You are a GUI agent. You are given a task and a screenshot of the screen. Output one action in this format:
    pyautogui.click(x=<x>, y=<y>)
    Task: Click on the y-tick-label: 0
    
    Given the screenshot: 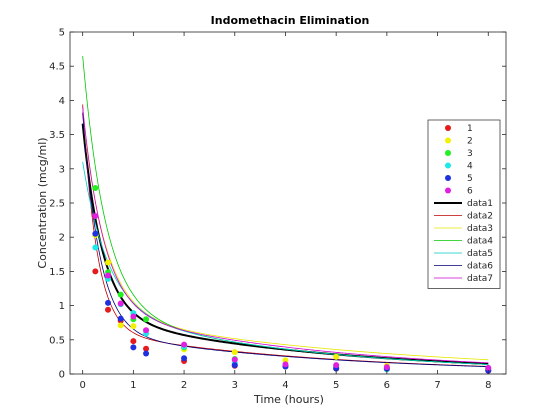 What is the action you would take?
    pyautogui.click(x=62, y=375)
    